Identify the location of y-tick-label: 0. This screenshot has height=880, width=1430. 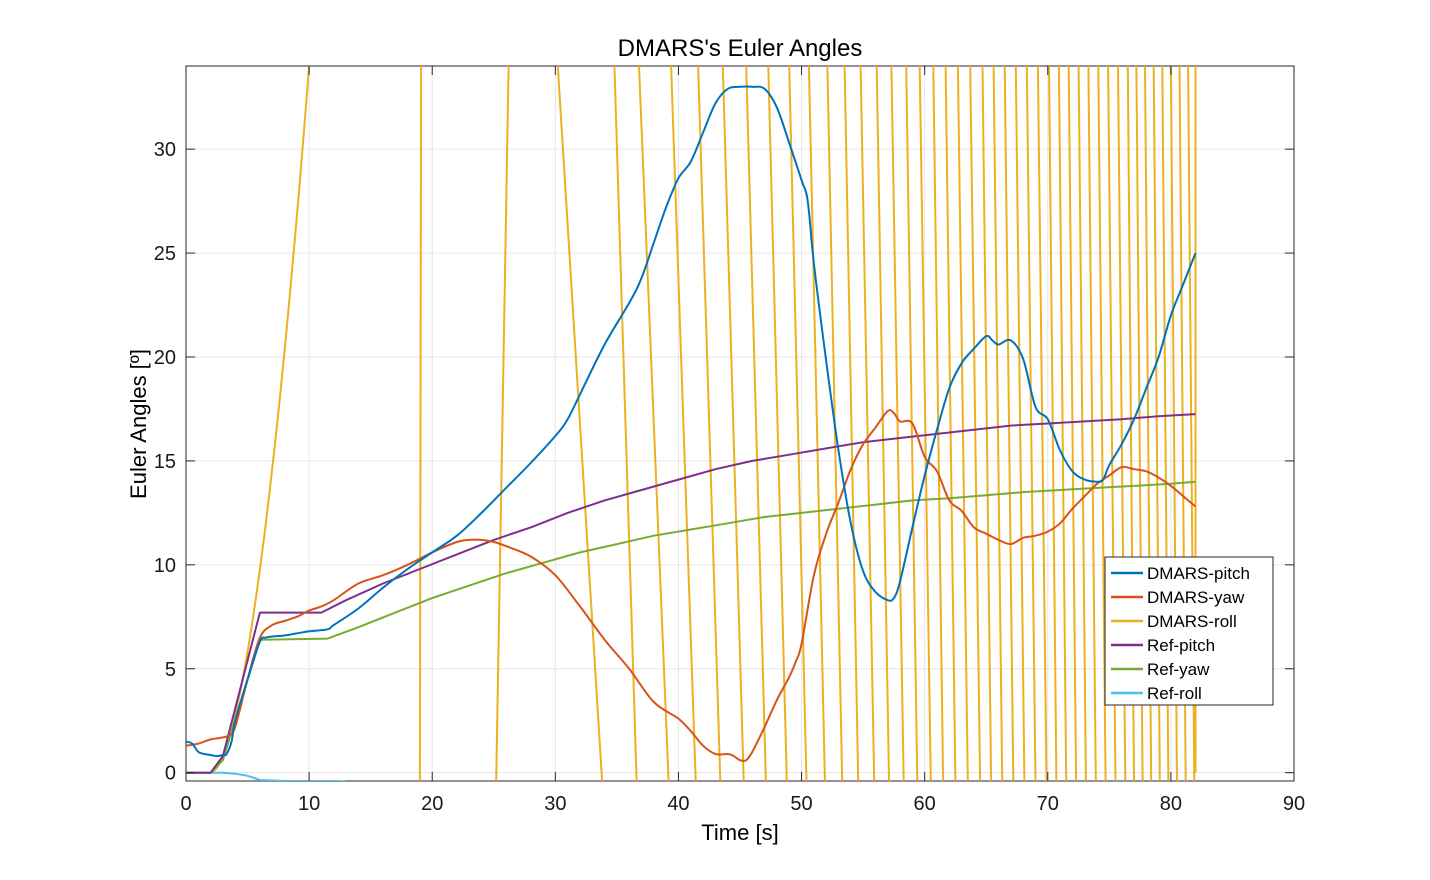
(170, 774).